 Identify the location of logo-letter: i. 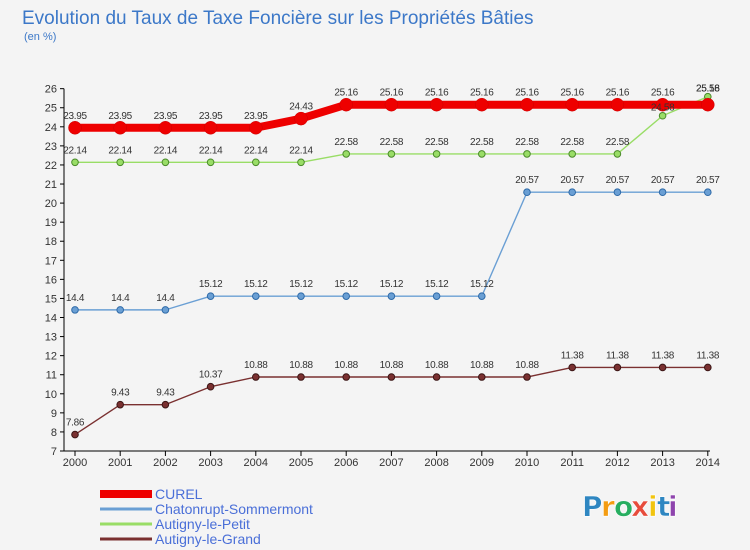
(653, 506).